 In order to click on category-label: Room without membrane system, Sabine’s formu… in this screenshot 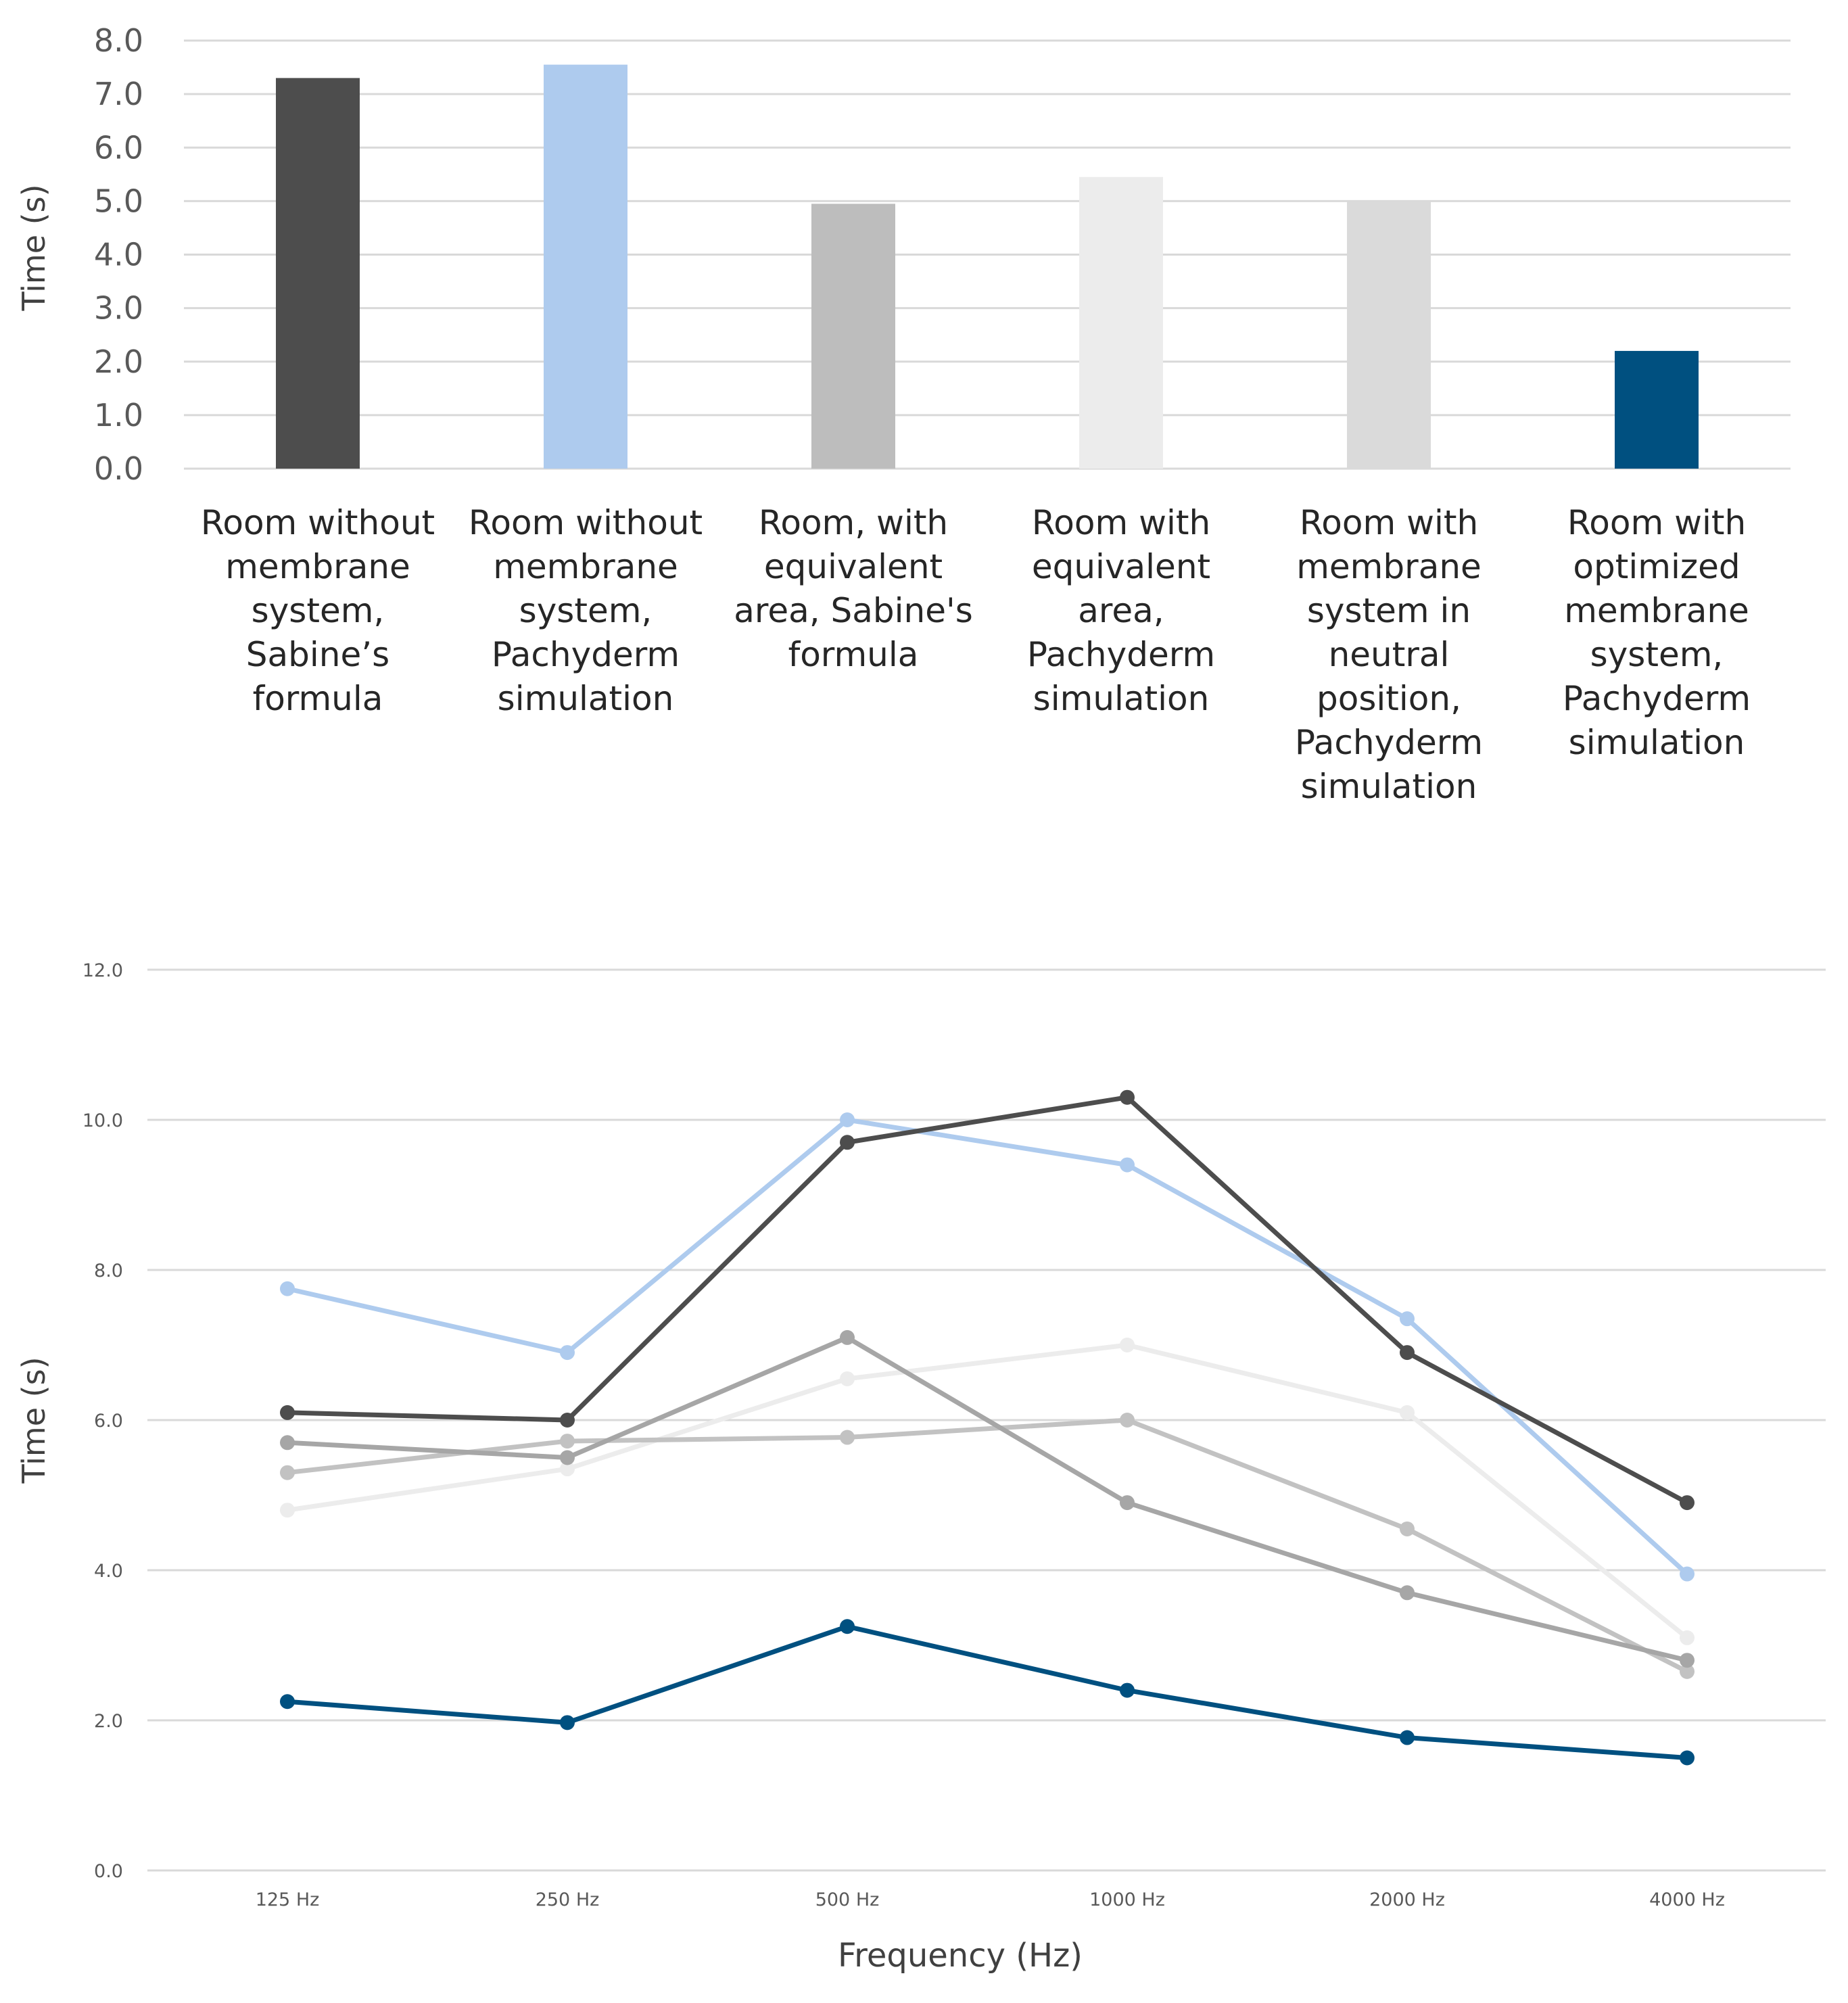, I will do `click(318, 610)`.